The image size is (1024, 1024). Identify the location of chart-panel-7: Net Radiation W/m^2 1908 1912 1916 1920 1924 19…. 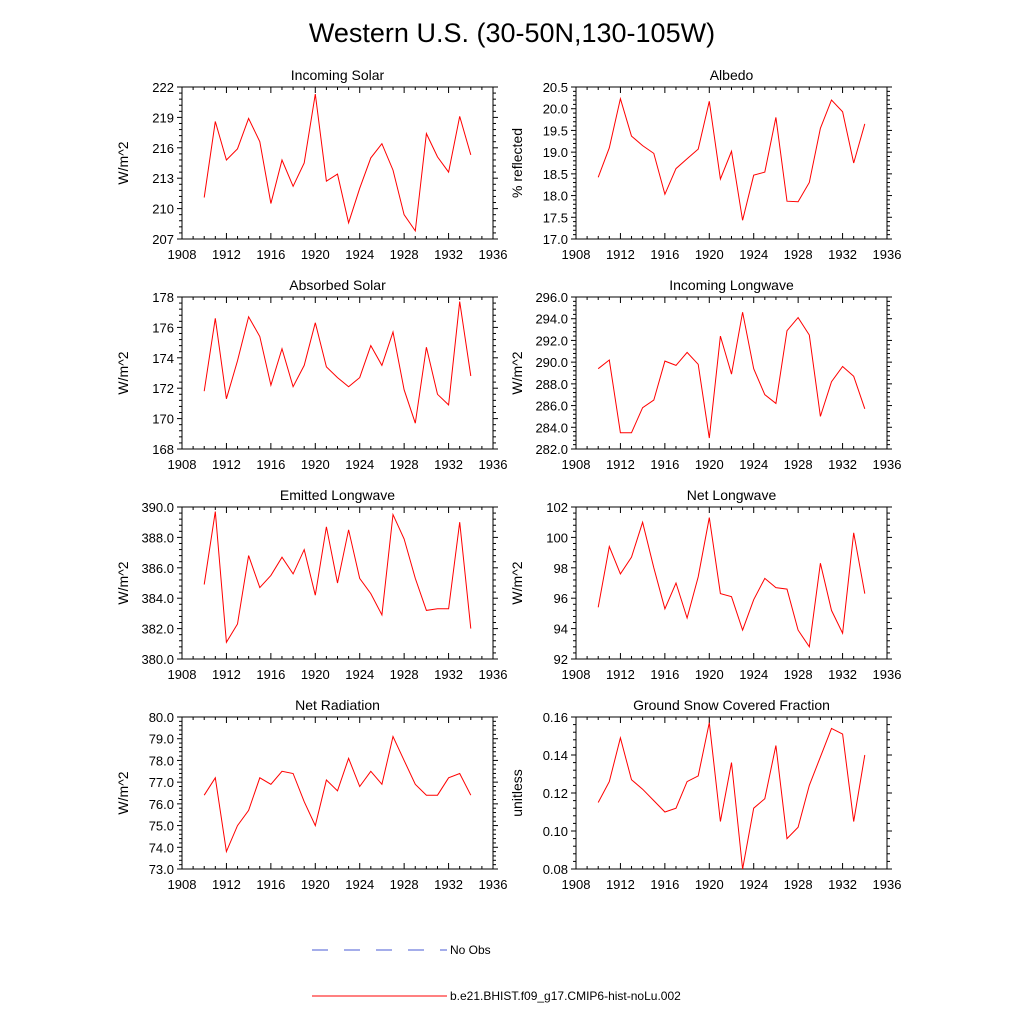
(311, 794).